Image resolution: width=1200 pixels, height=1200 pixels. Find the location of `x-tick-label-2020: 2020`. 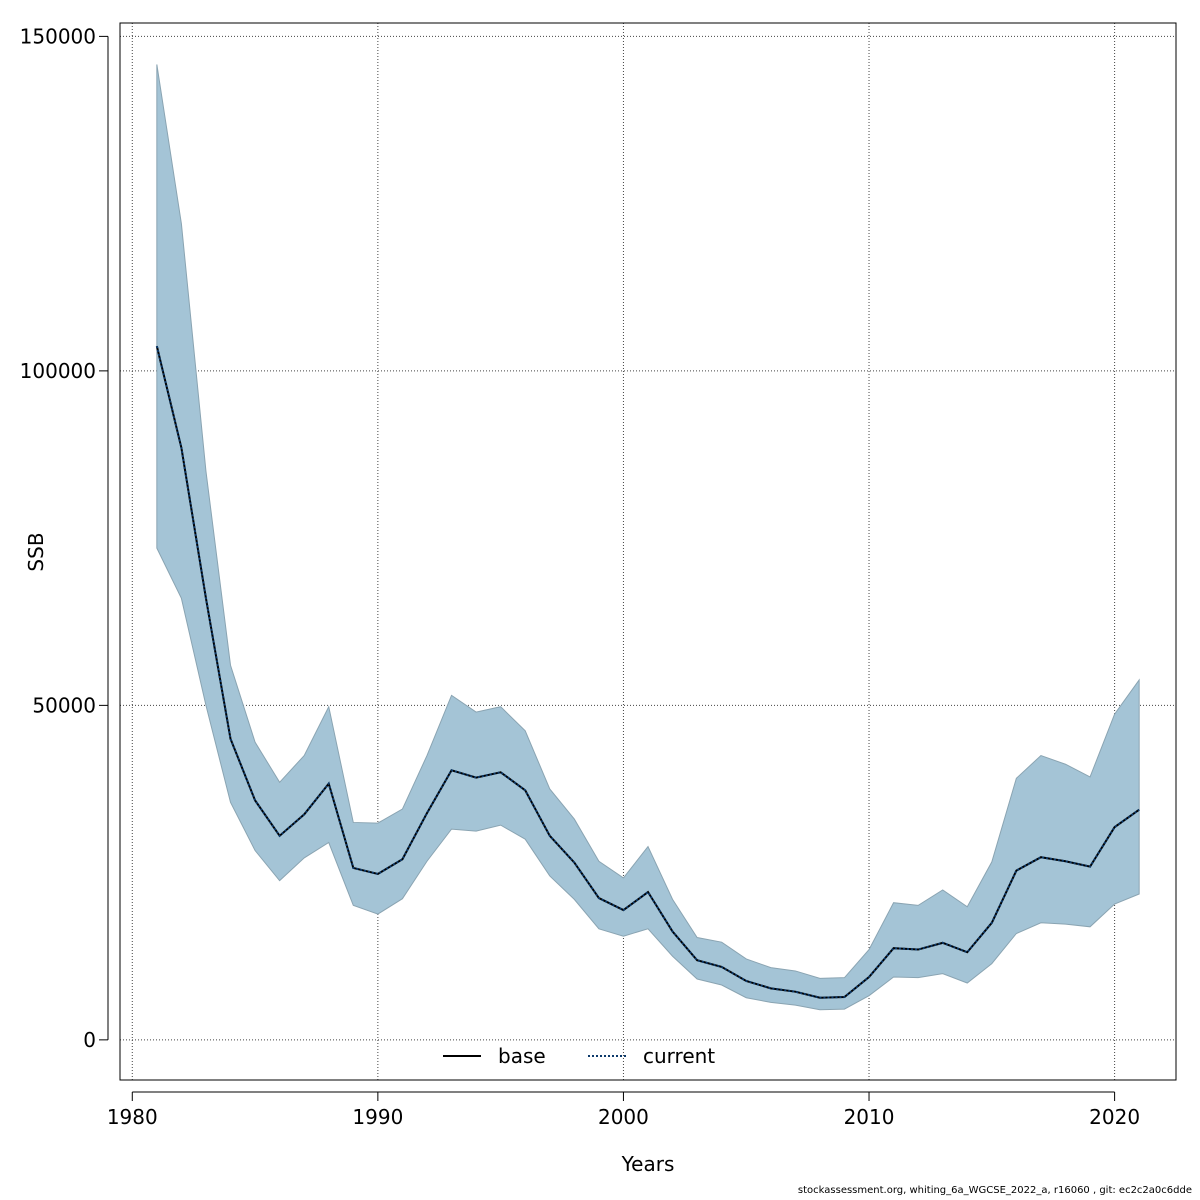

x-tick-label-2020: 2020 is located at coordinates (1114, 1117).